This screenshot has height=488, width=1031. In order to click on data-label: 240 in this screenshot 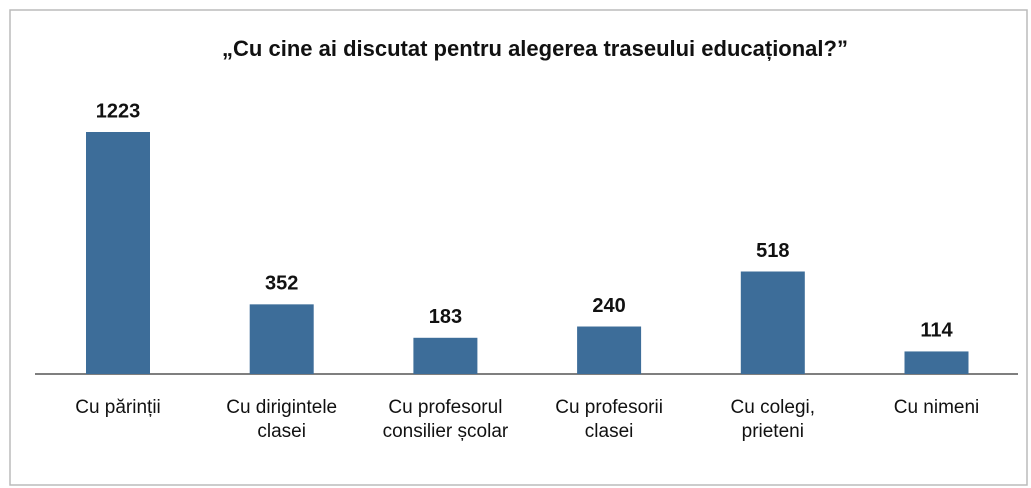, I will do `click(608, 306)`.